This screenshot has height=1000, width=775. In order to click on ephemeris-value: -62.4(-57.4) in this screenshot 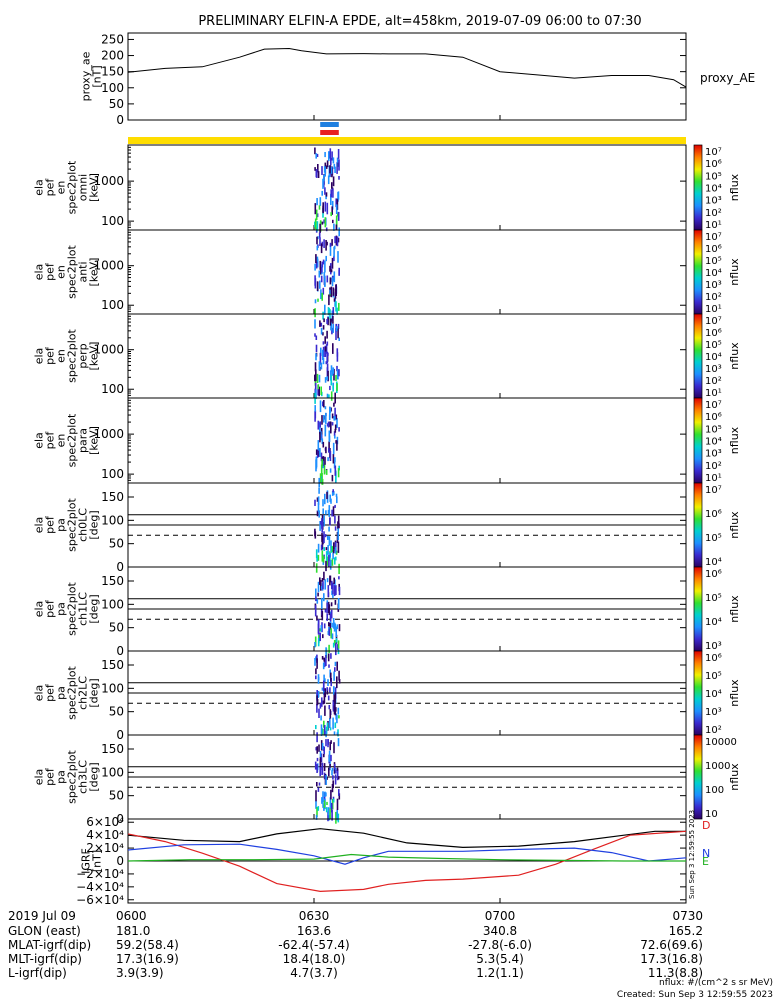, I will do `click(313, 945)`.